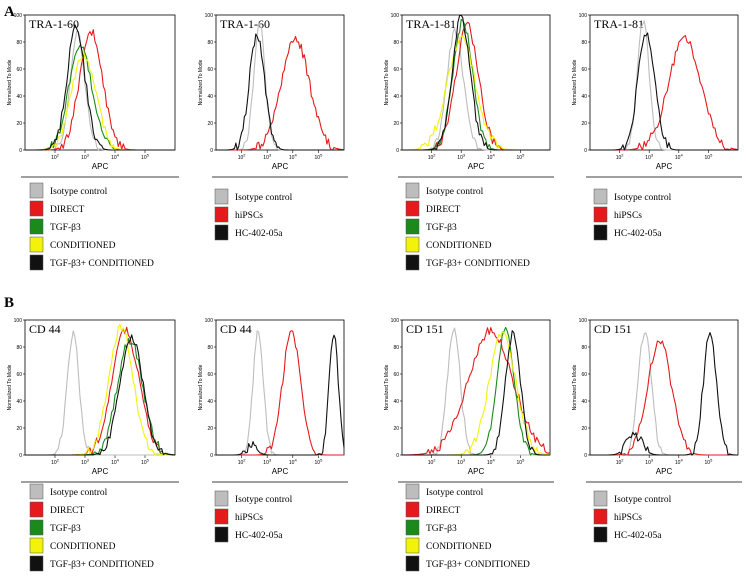 This screenshot has height=576, width=746. I want to click on legend: Isotype control hiPSCs HC-402-05a, so click(632, 516).